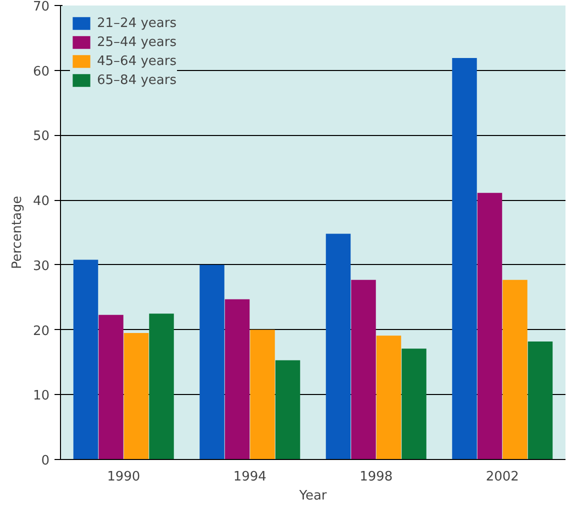  Describe the element at coordinates (136, 80) in the screenshot. I see `legend-label: 65–84 years` at that location.